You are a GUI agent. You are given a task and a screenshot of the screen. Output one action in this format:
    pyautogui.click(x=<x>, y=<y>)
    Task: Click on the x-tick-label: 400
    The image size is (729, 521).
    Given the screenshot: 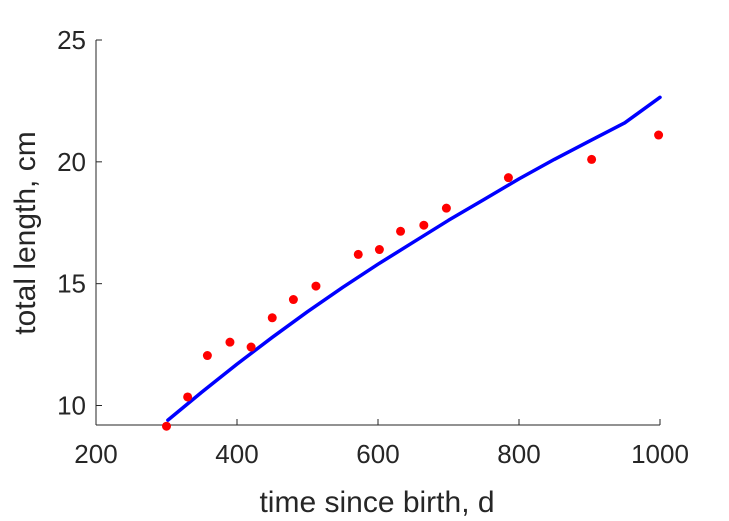 What is the action you would take?
    pyautogui.click(x=236, y=454)
    